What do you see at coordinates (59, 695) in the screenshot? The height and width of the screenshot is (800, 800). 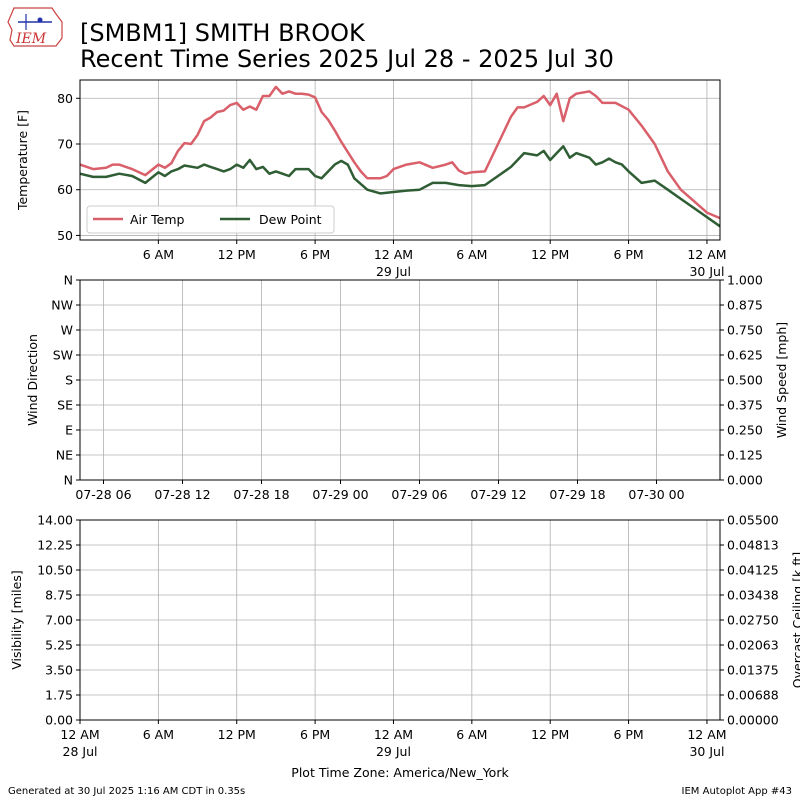 I see `visibility-tick-label: 1.75` at bounding box center [59, 695].